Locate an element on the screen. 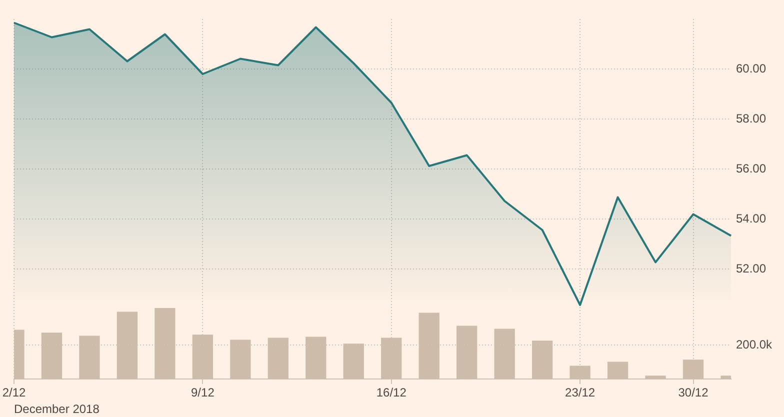 This screenshot has height=417, width=784. y-tick-label: 52.00 is located at coordinates (751, 268).